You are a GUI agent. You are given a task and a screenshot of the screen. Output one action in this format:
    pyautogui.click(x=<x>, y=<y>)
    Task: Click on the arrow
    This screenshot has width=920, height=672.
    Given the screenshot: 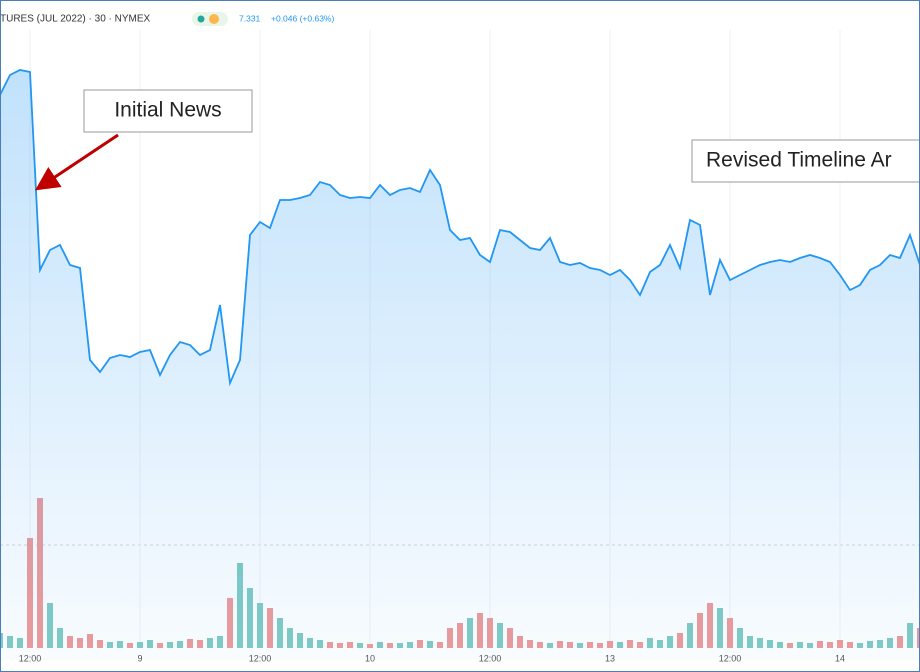 What is the action you would take?
    pyautogui.click(x=77, y=162)
    